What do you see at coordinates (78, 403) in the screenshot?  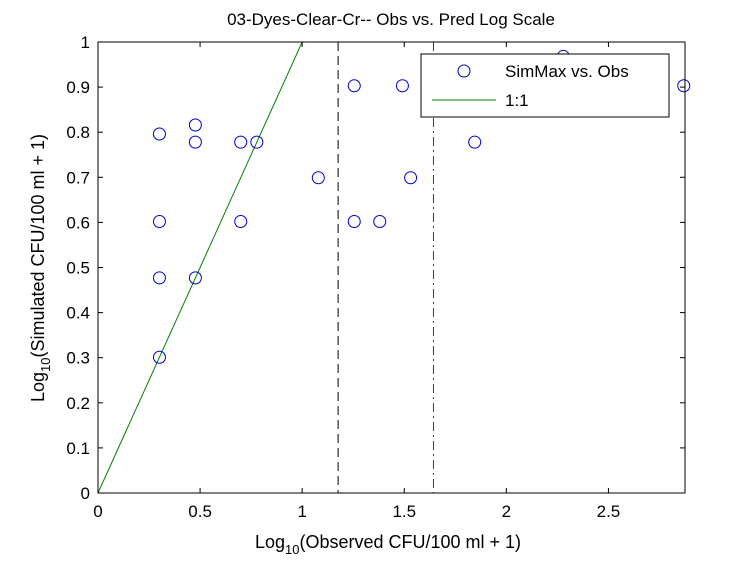 I see `y-tick-label: 0.2` at bounding box center [78, 403].